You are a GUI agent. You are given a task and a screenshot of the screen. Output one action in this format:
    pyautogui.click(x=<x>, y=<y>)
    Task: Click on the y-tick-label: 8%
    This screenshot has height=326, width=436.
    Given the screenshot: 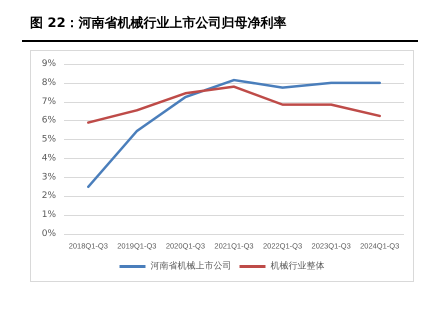 What is the action you would take?
    pyautogui.click(x=49, y=83)
    